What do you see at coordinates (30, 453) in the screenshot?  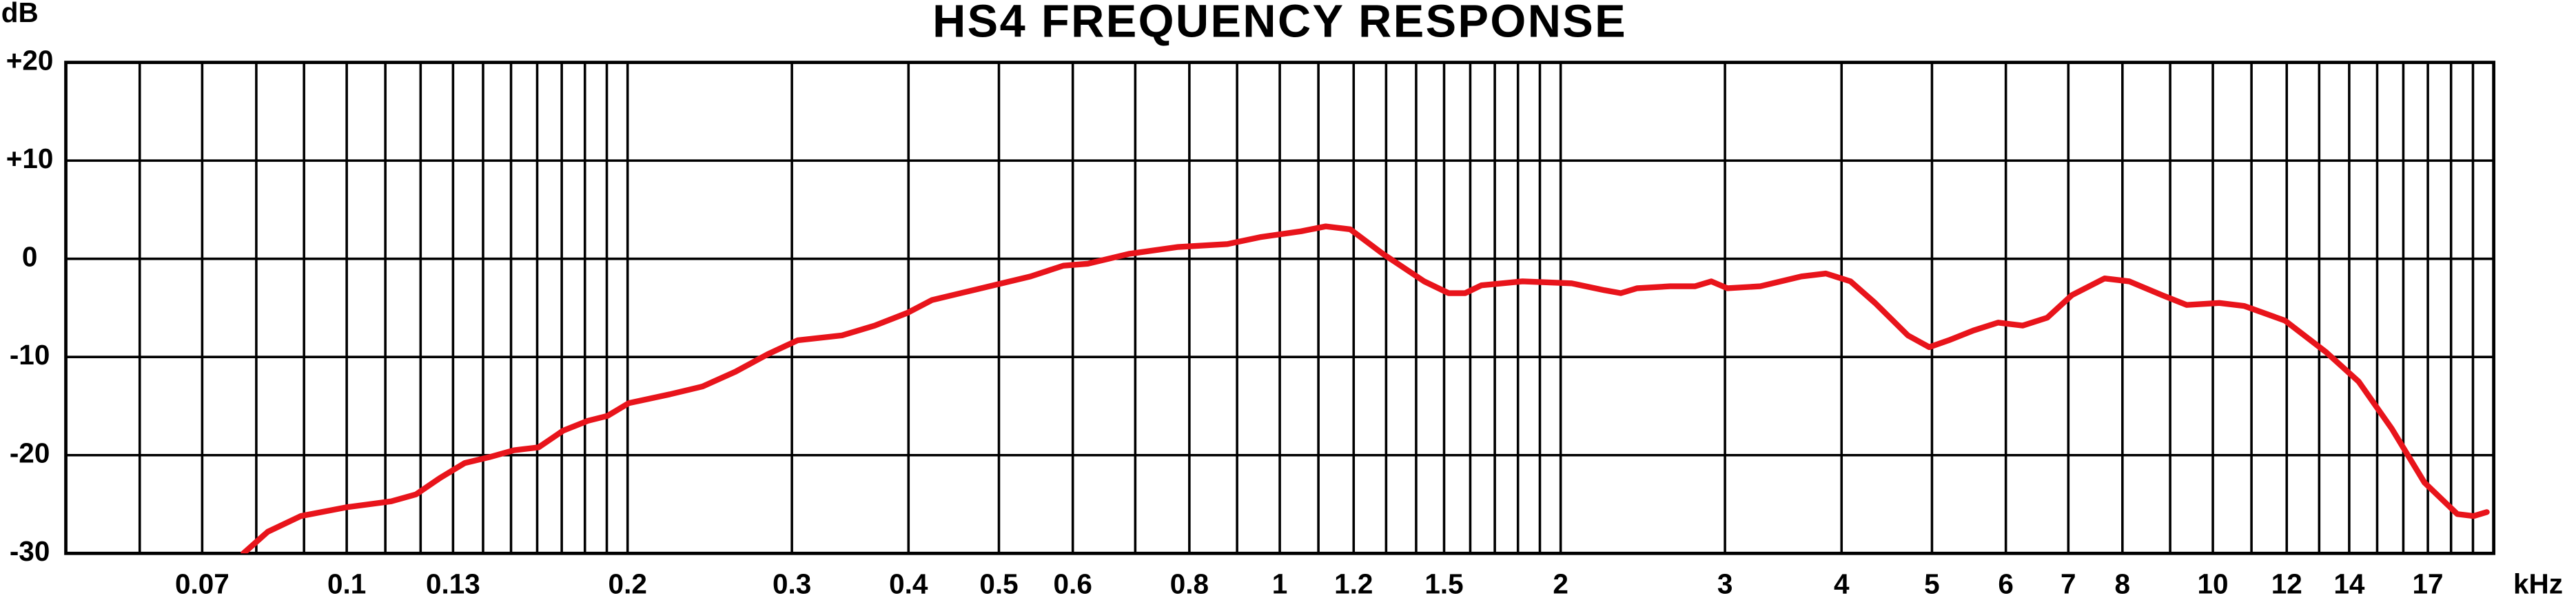 I see `y-tick-label: -20` at bounding box center [30, 453].